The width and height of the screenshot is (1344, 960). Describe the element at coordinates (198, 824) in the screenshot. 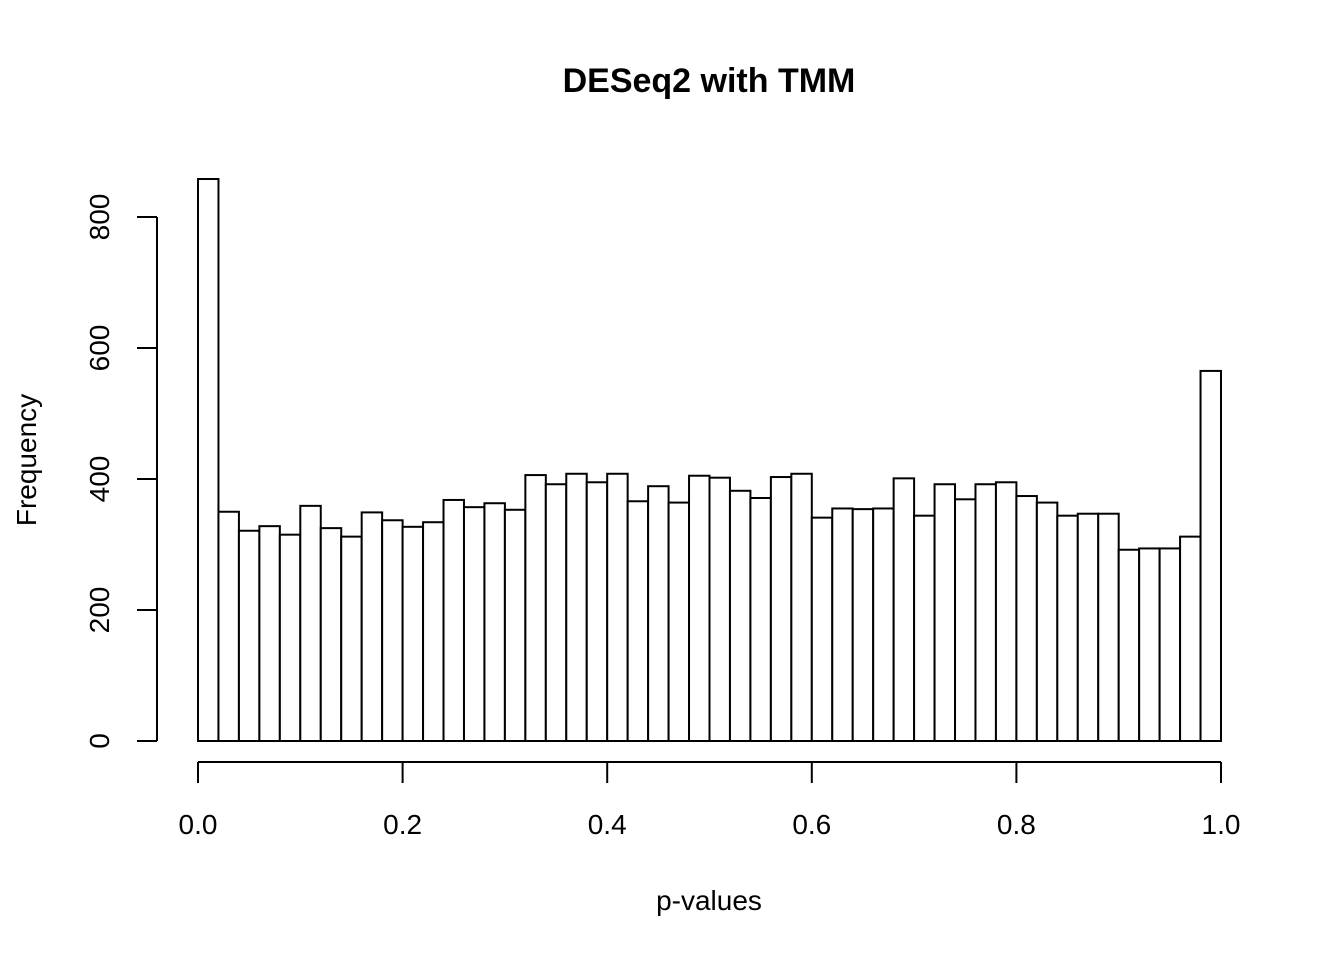

I see `x-tick-label: 0.0` at that location.